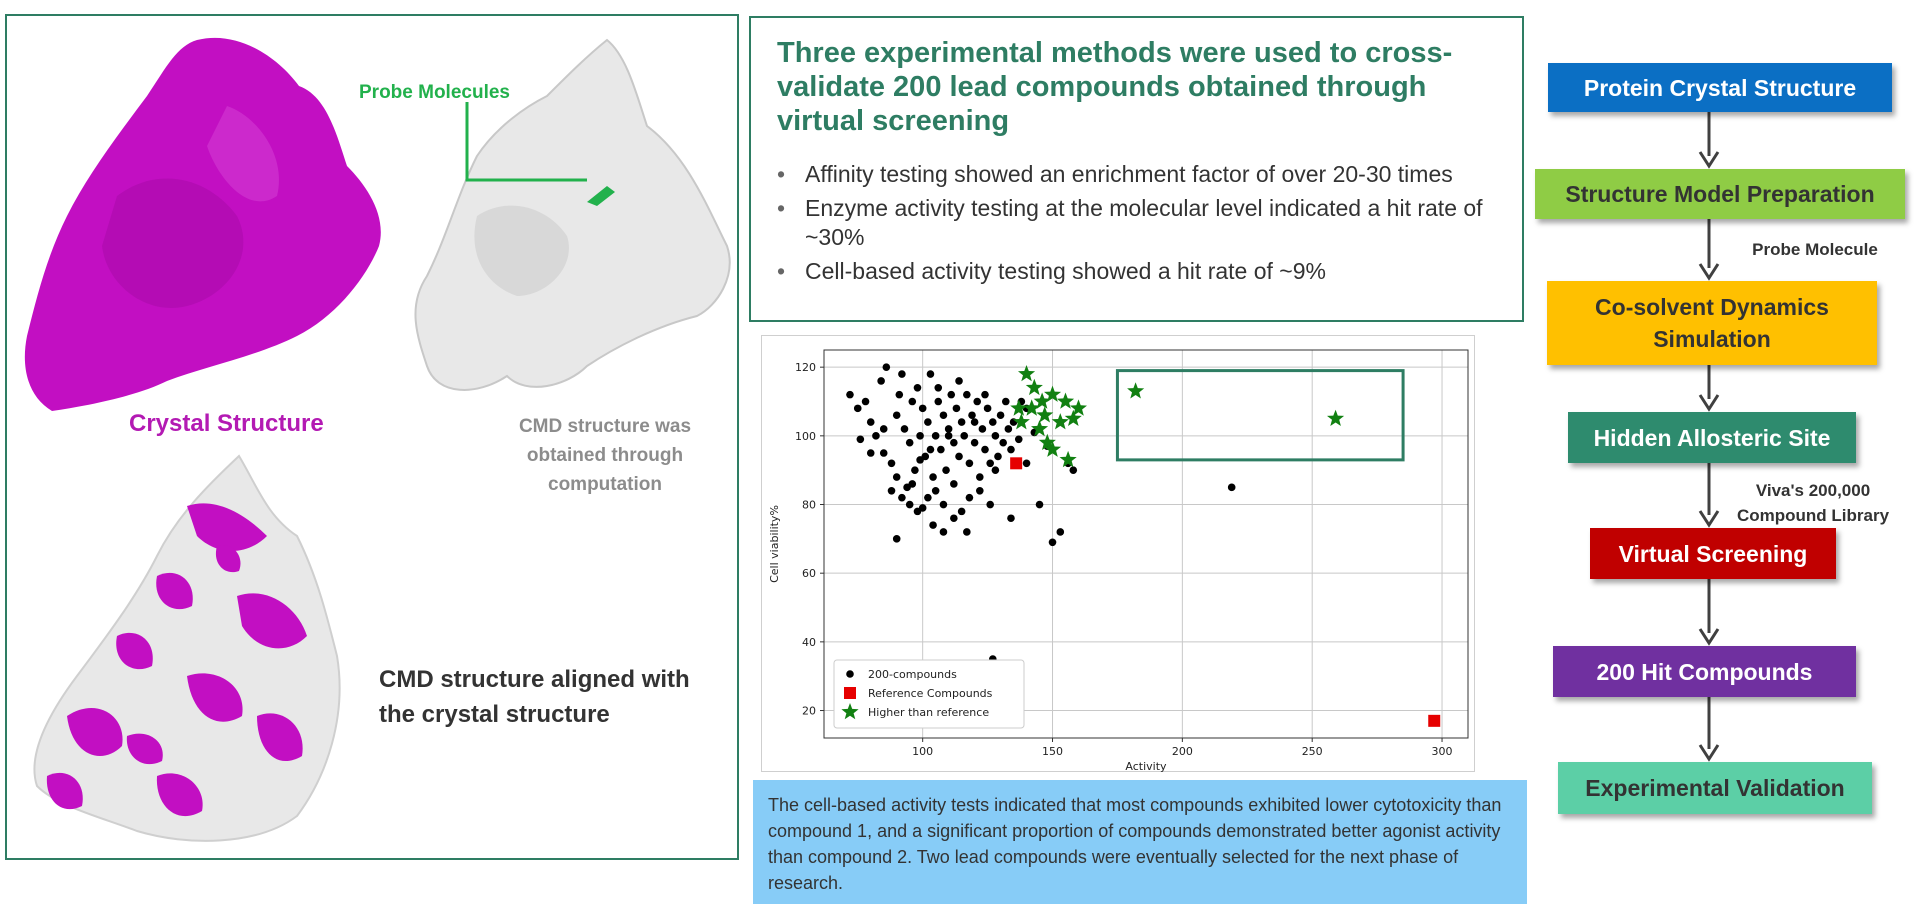 The height and width of the screenshot is (922, 1919). I want to click on highlight-box, so click(1260, 415).